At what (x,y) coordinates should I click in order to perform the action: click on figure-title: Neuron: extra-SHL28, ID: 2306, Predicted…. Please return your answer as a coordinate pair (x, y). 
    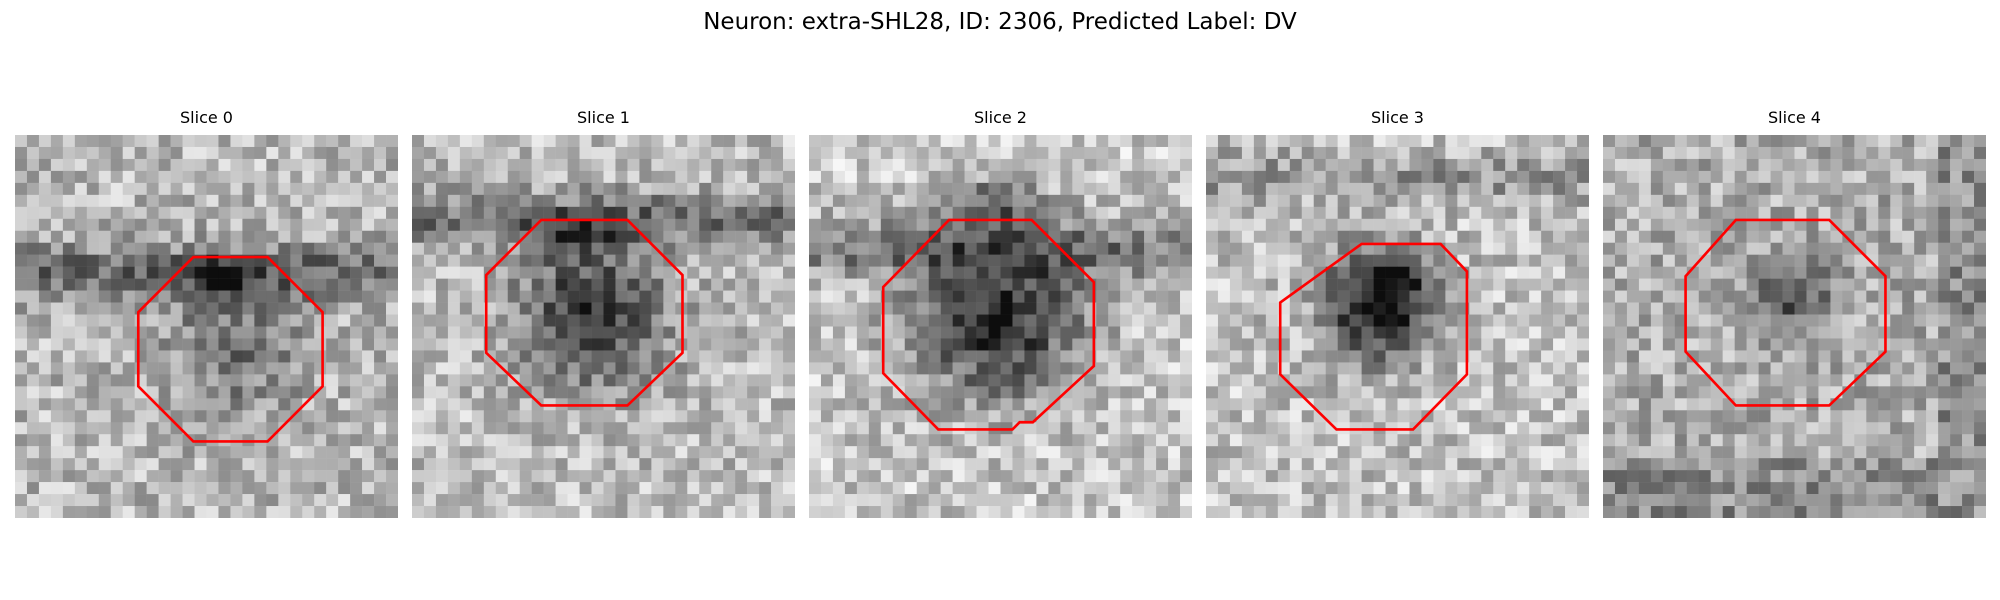
    Looking at the image, I should click on (1000, 22).